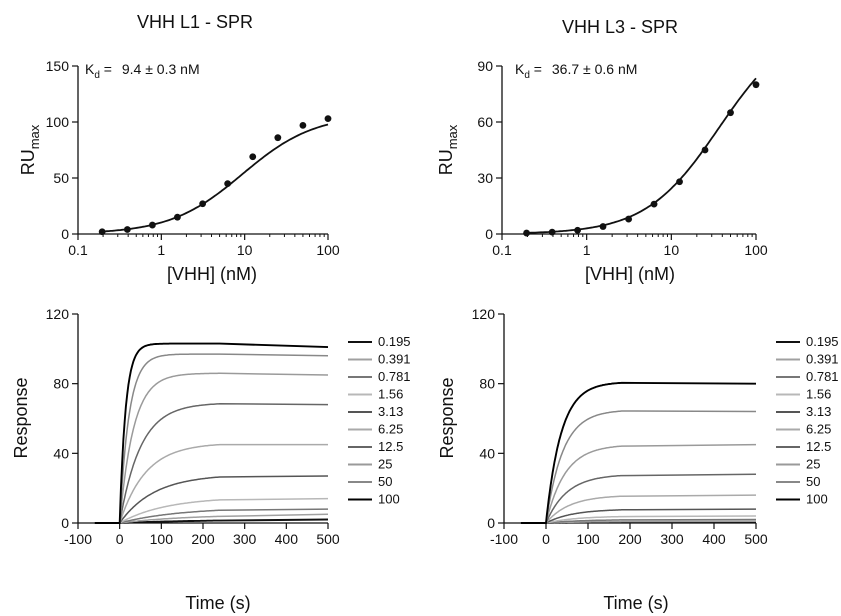  Describe the element at coordinates (485, 178) in the screenshot. I see `y-tick-label: 30` at that location.